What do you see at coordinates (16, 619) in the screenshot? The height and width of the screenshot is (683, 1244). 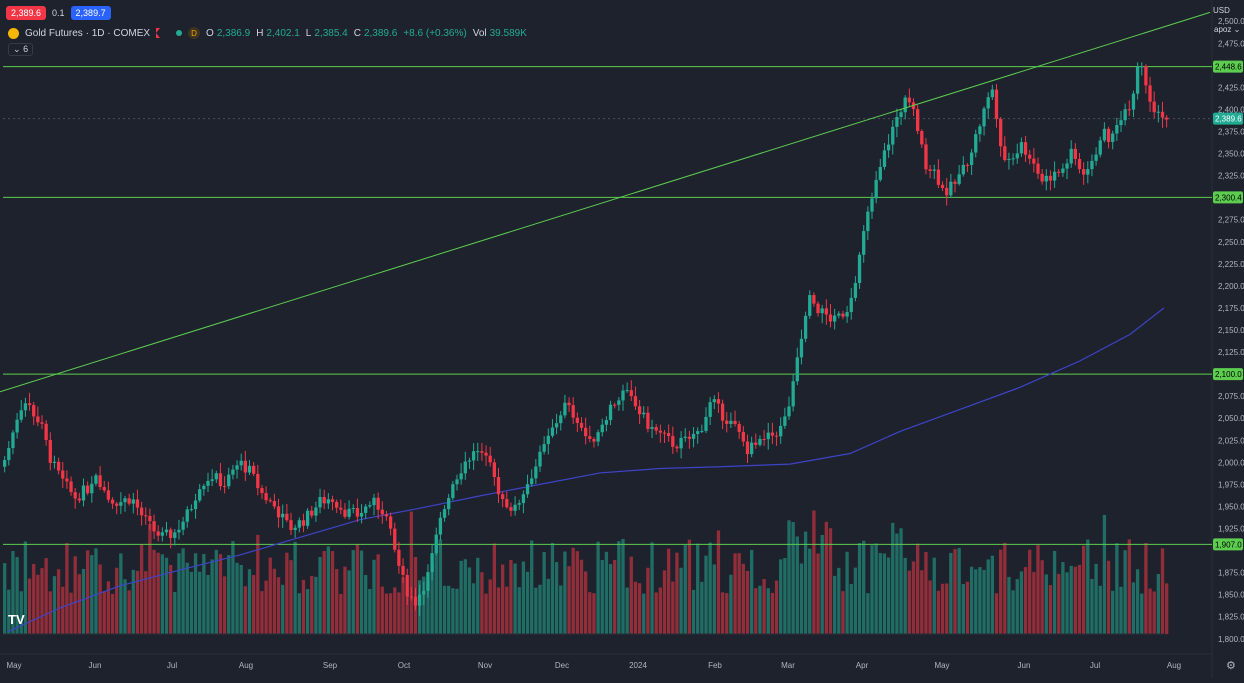 I see `tradingview-logo: TV` at bounding box center [16, 619].